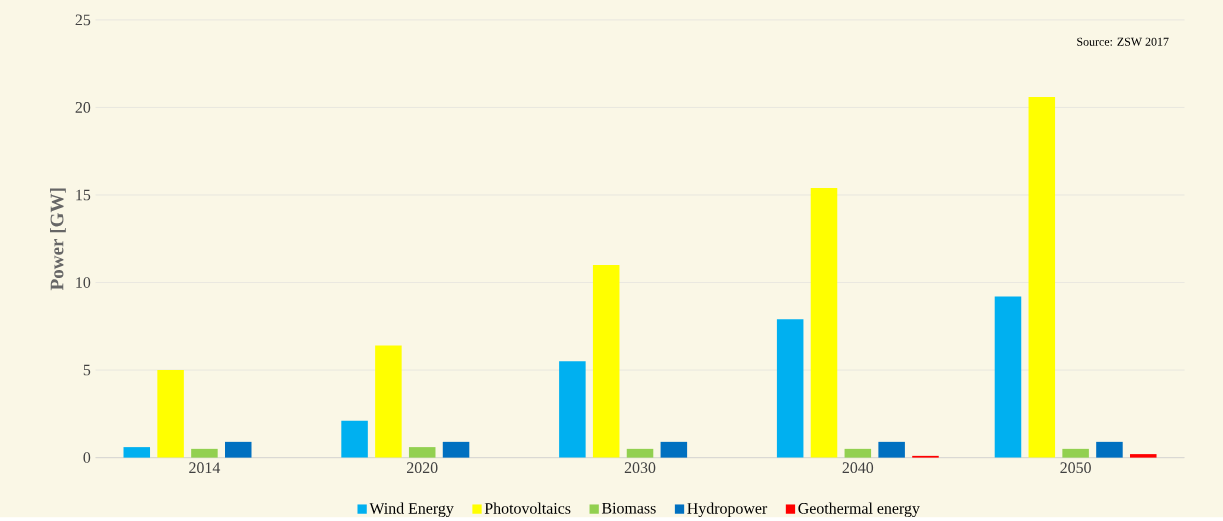 This screenshot has width=1223, height=521. Describe the element at coordinates (411, 510) in the screenshot. I see `legend-label: Wind Energy` at that location.